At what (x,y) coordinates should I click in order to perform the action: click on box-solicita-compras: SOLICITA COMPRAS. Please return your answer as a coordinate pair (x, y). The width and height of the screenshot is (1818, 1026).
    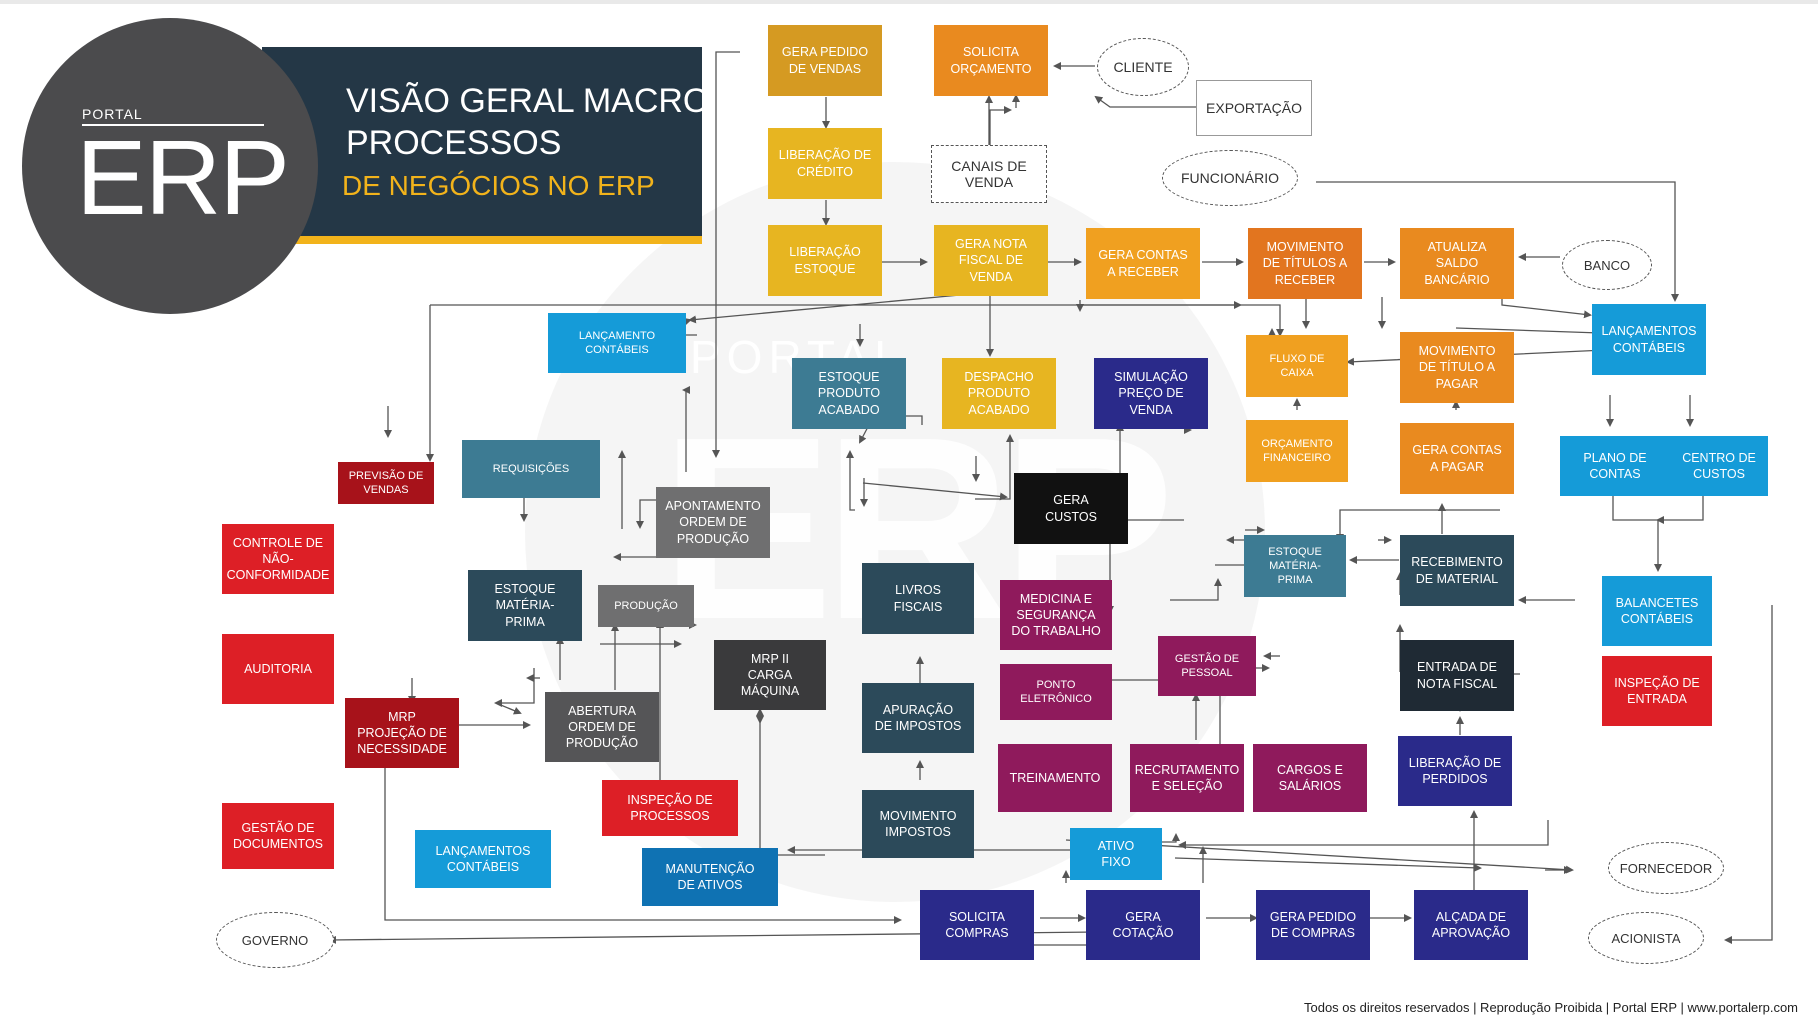
    Looking at the image, I should click on (977, 925).